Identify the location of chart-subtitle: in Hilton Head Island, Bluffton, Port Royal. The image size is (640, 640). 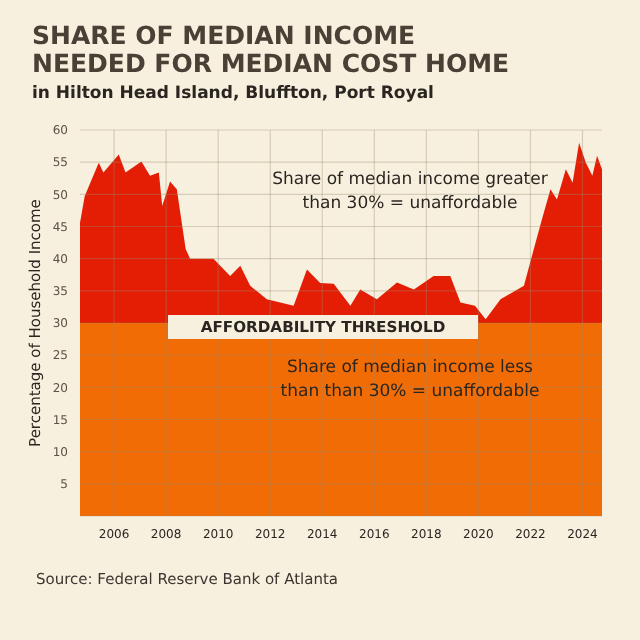
(233, 94).